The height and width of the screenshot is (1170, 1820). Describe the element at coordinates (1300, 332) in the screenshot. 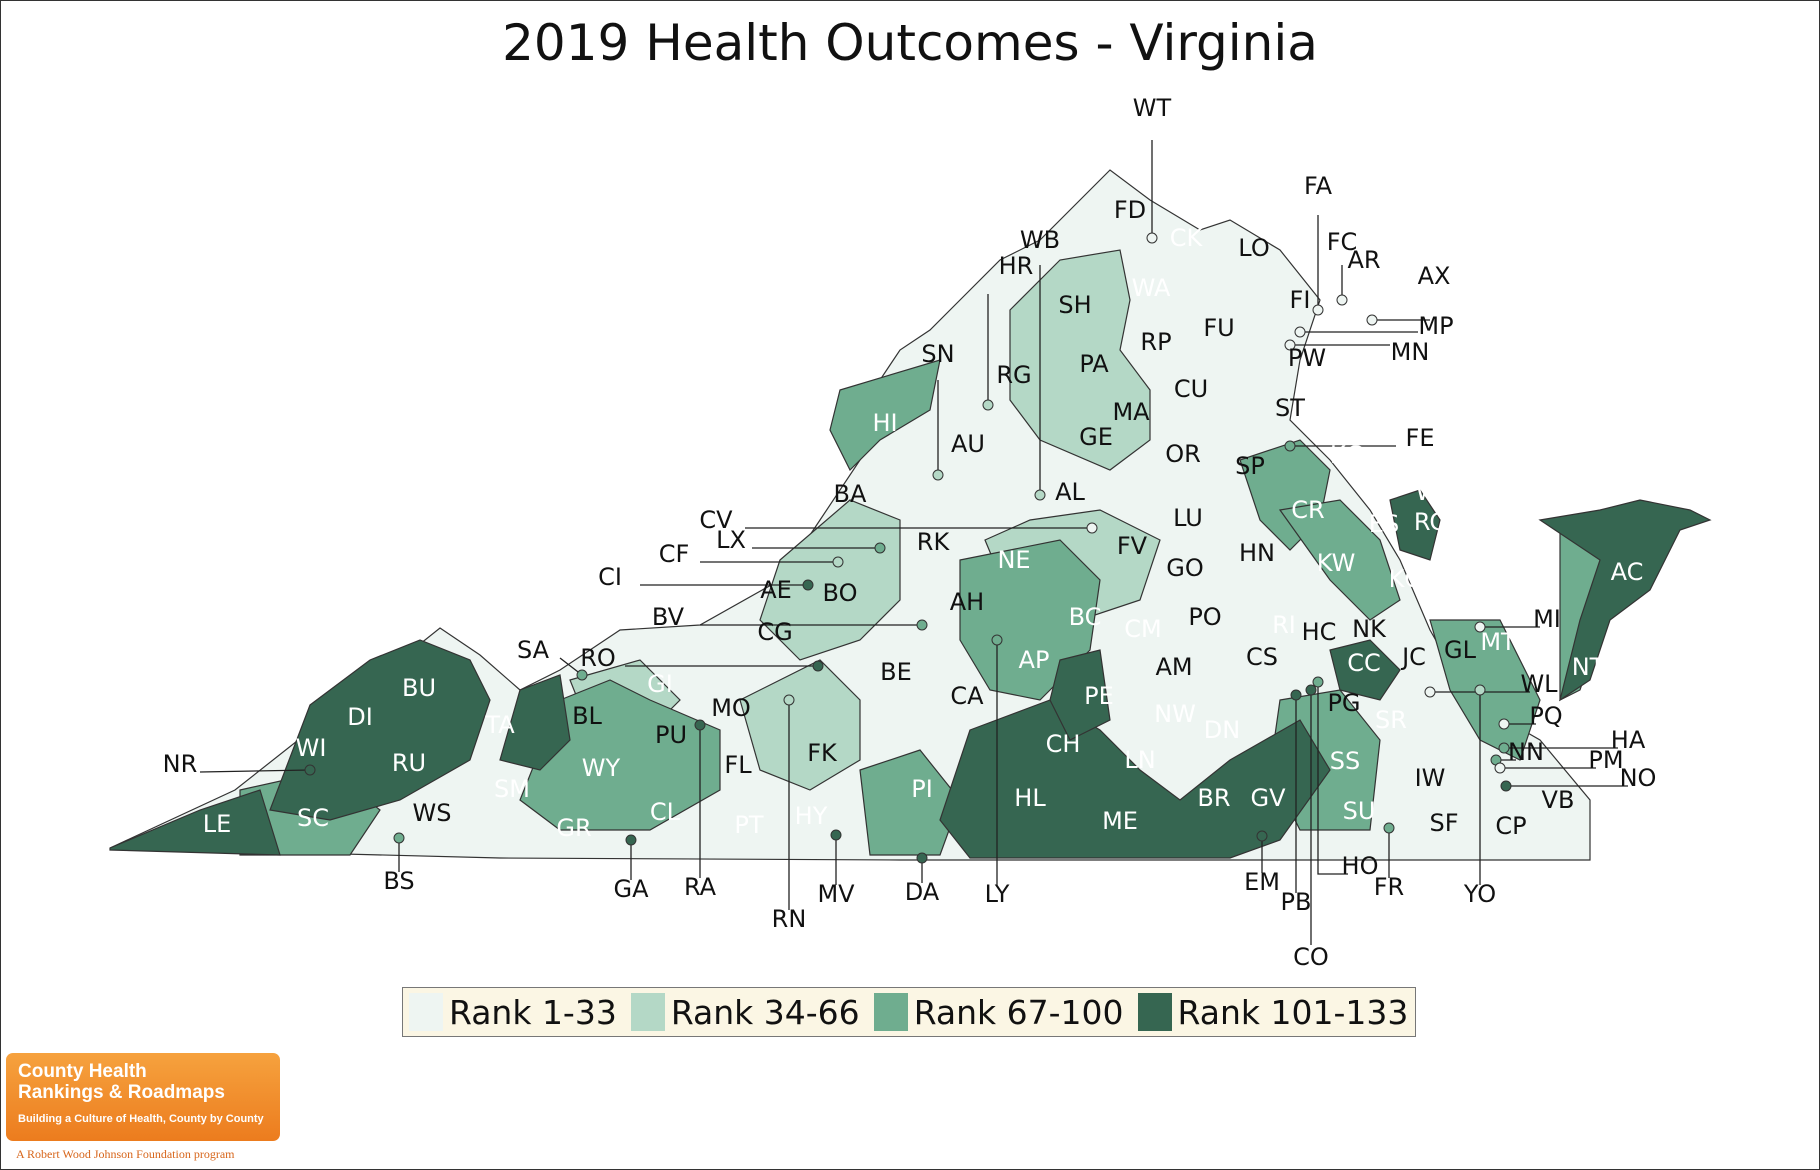

I see `county-marker-mp` at that location.